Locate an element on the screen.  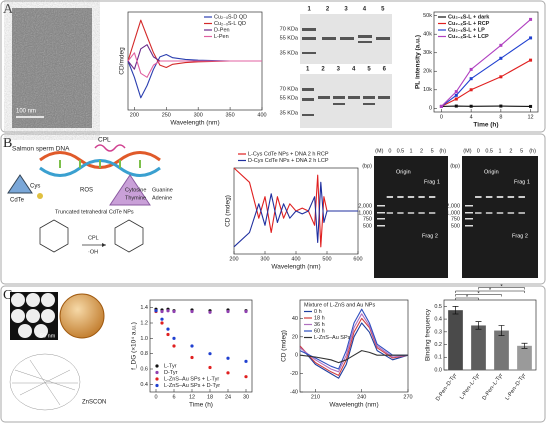
legend-label: L-ZnS–Au SPs + D-Tyr is located at coordinates (192, 386).